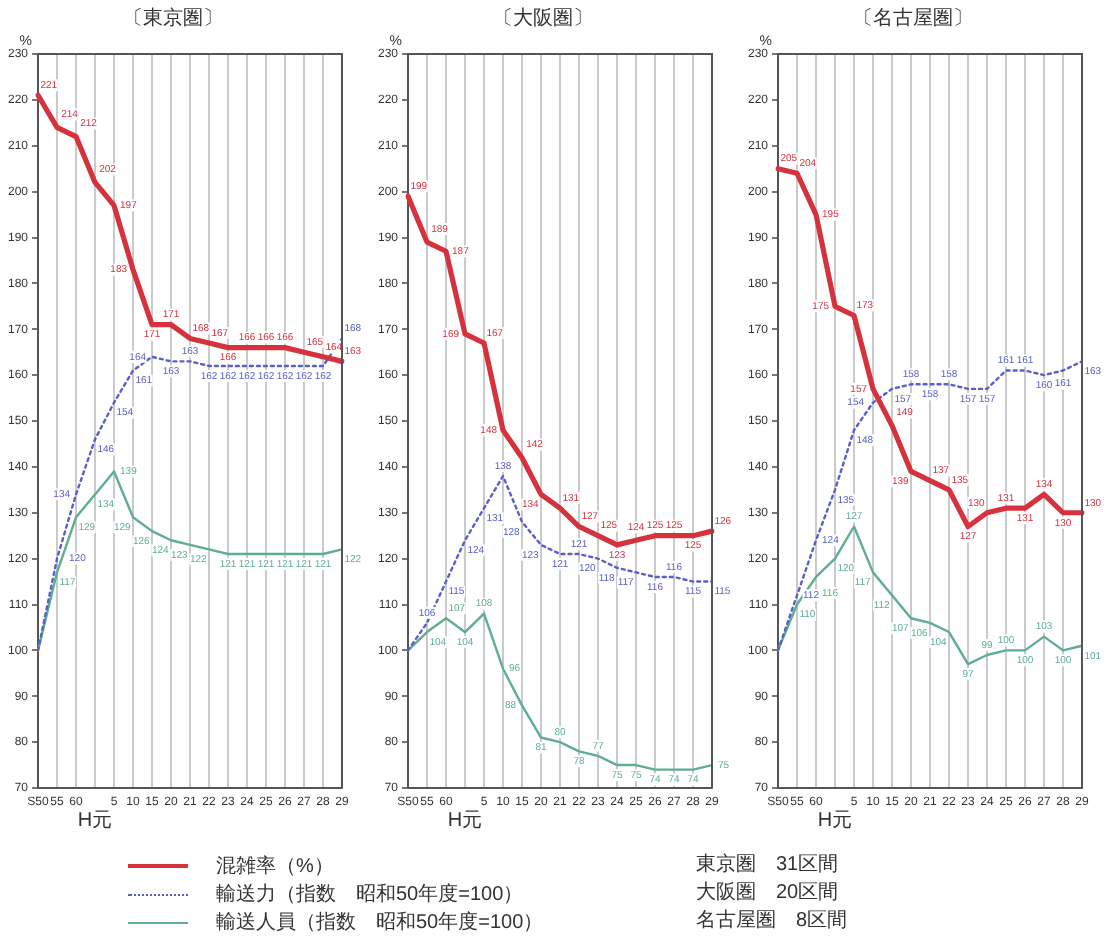 Image resolution: width=1114 pixels, height=946 pixels. What do you see at coordinates (772, 922) in the screenshot?
I see `text: 名古屋圏 8区間` at bounding box center [772, 922].